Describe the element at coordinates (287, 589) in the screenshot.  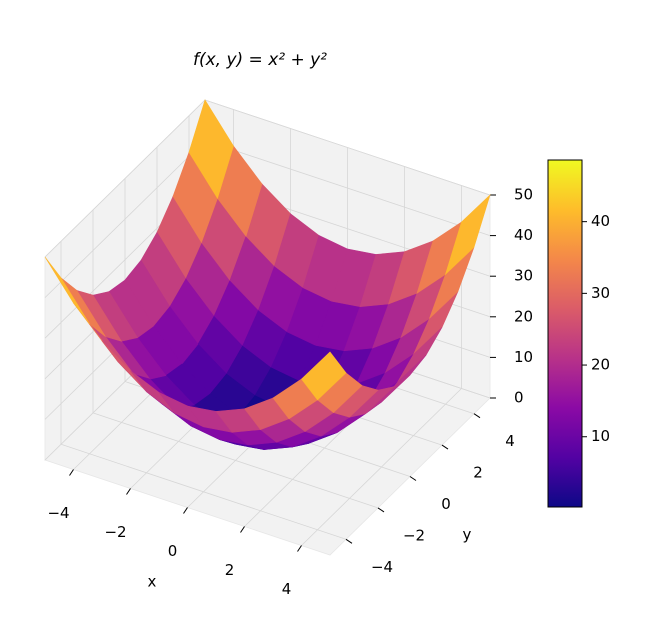
I see `x-tick-label: 4` at that location.